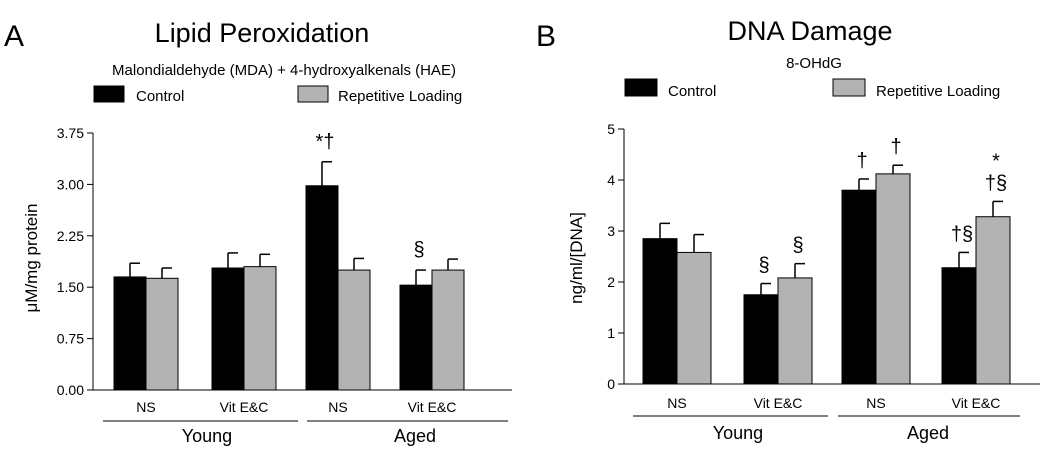  What do you see at coordinates (641, 87) in the screenshot?
I see `panel-b-legend-swatch-control` at bounding box center [641, 87].